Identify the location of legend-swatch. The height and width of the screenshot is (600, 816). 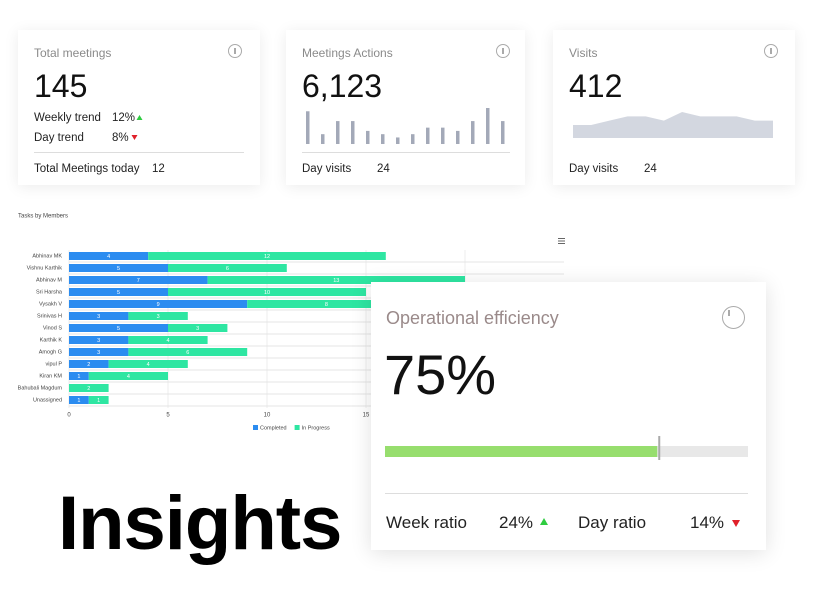
(297, 427).